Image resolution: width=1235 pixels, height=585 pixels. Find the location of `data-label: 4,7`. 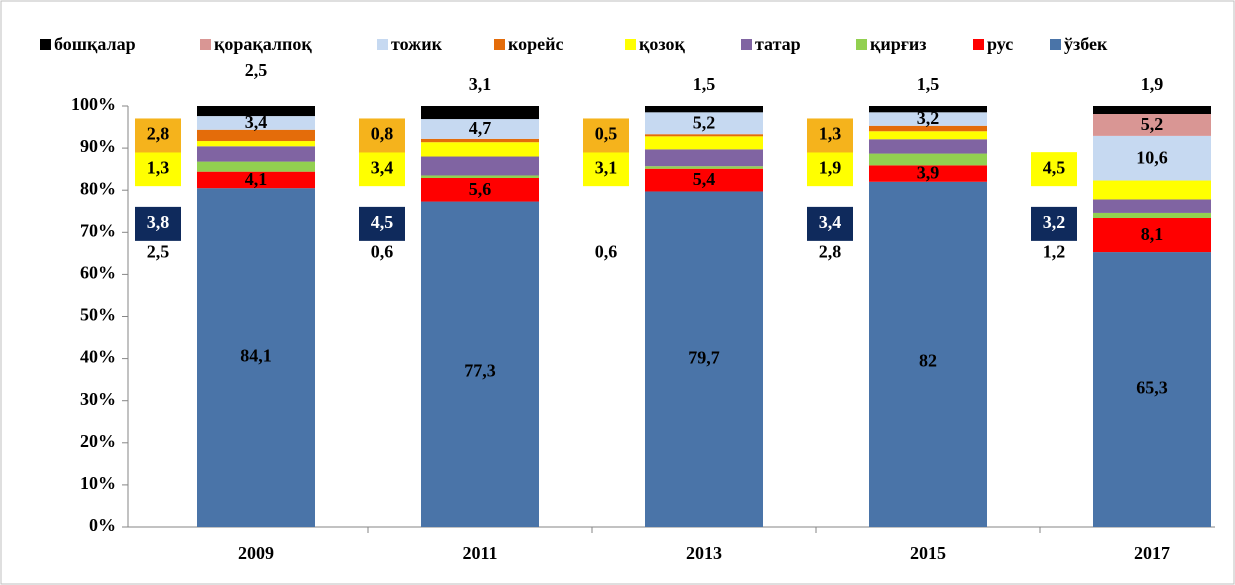

data-label: 4,7 is located at coordinates (480, 128).